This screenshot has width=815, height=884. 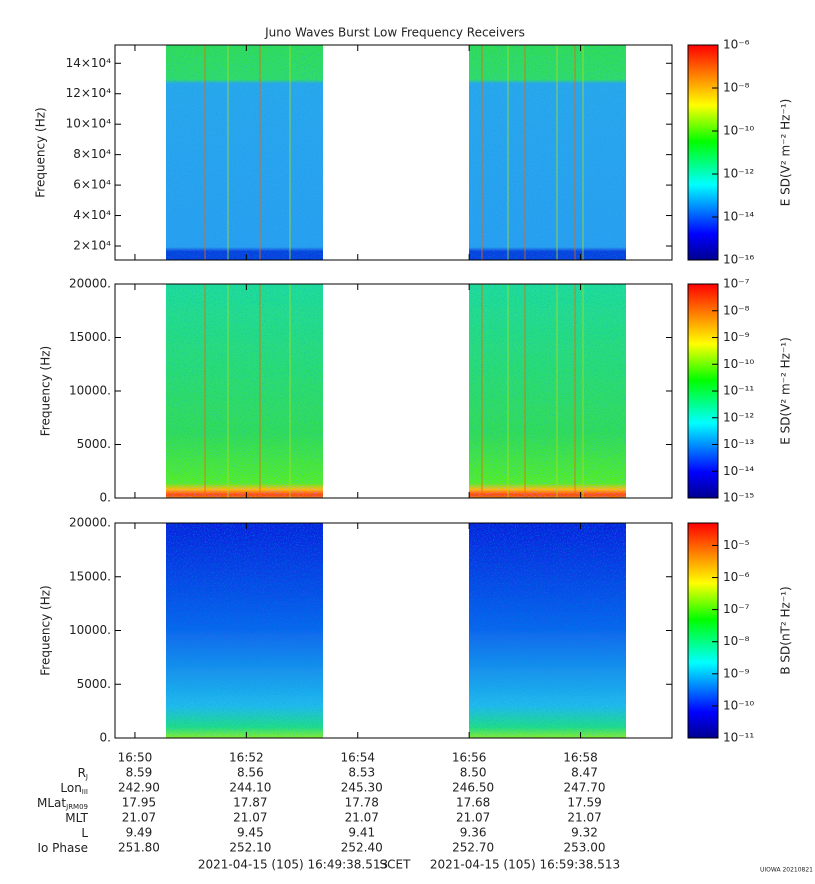 I want to click on y-tick-label: 10×10⁴, so click(x=89, y=124).